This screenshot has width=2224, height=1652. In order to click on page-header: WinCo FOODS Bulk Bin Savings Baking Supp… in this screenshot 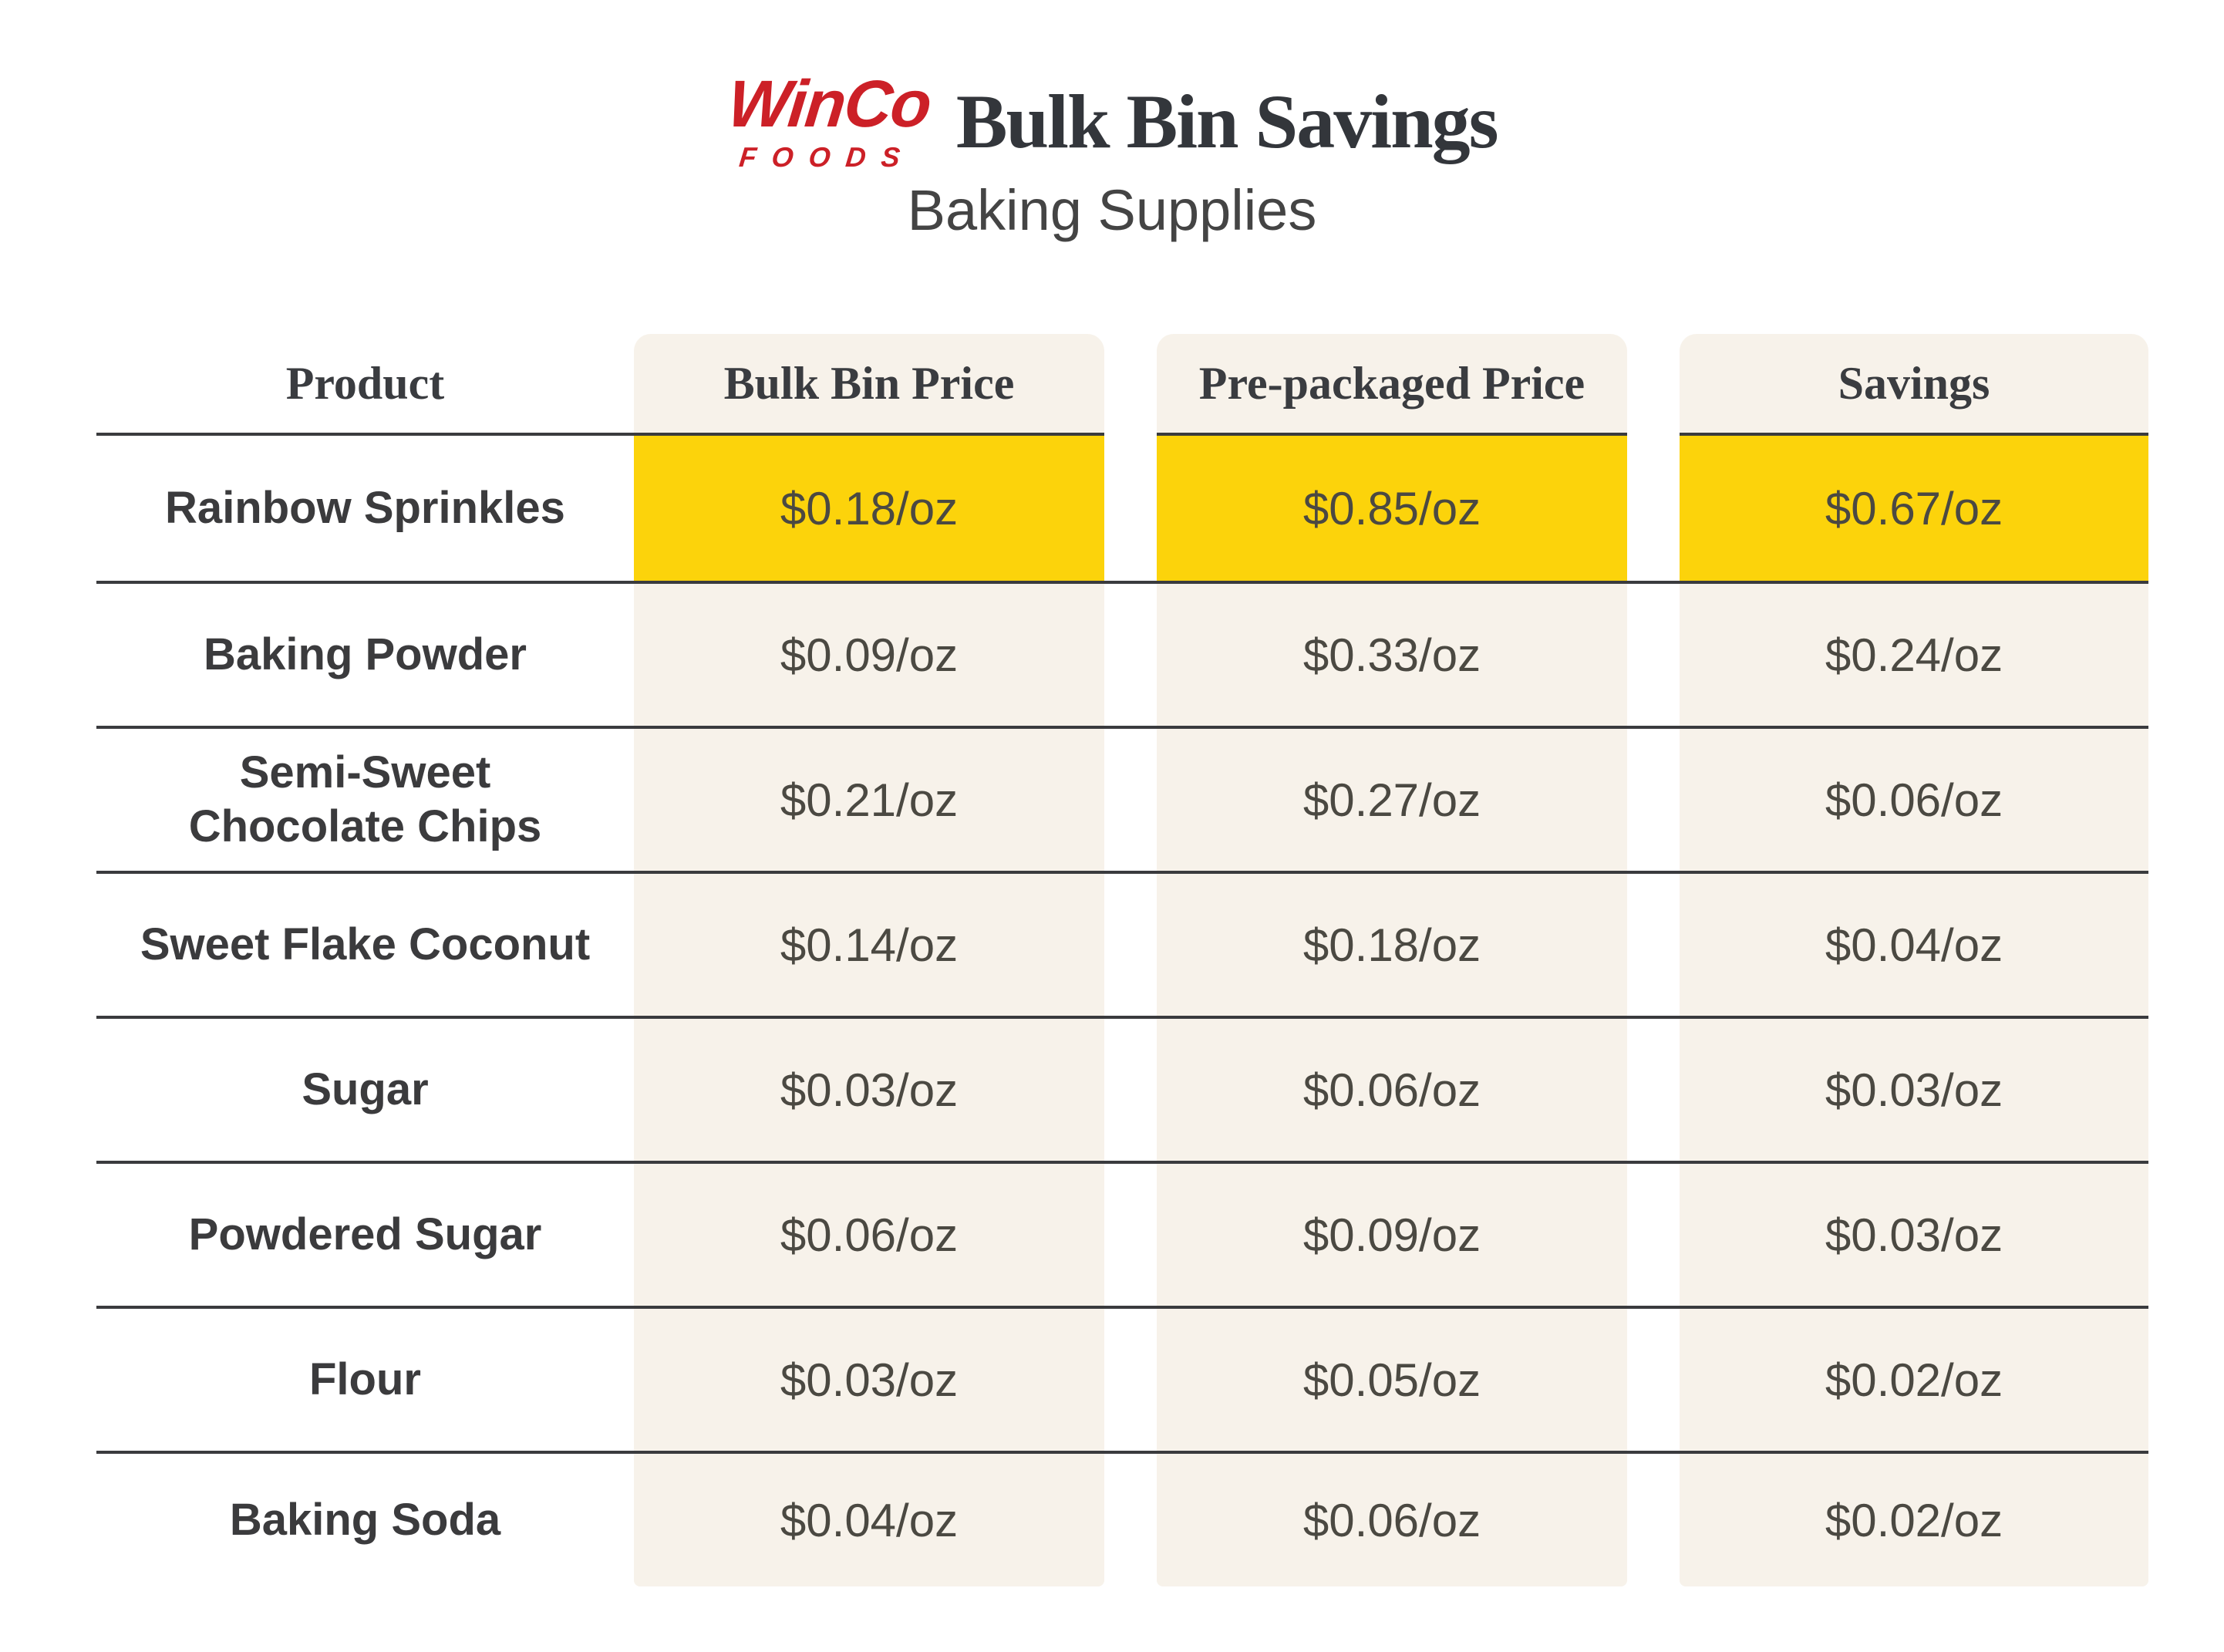, I will do `click(1112, 155)`.